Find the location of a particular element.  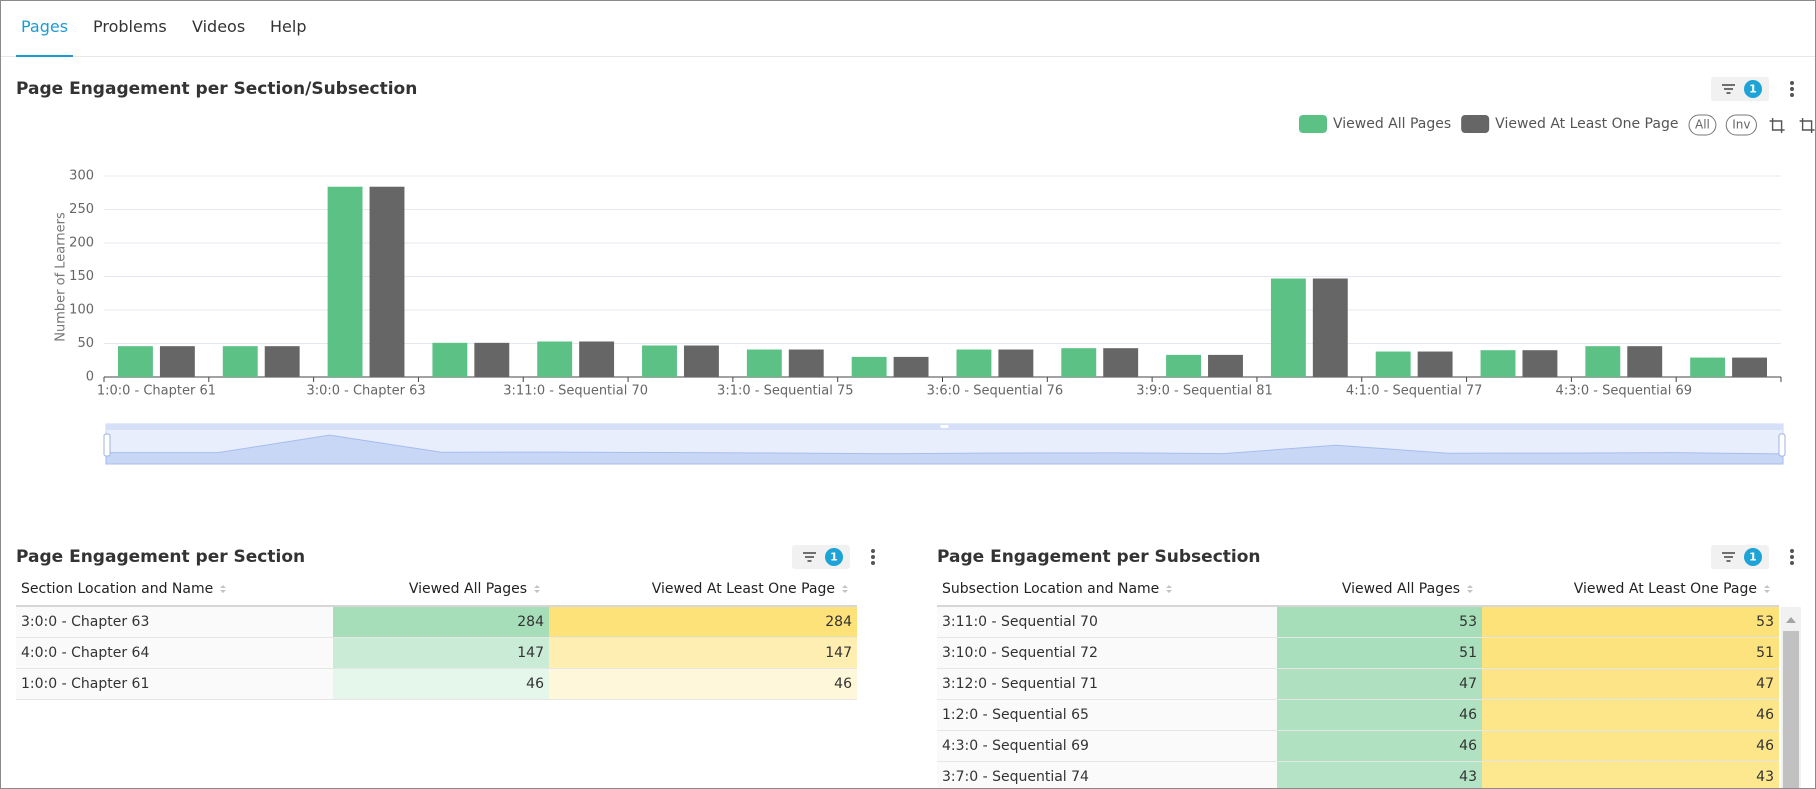

scrollbar-thumb is located at coordinates (1791, 710).